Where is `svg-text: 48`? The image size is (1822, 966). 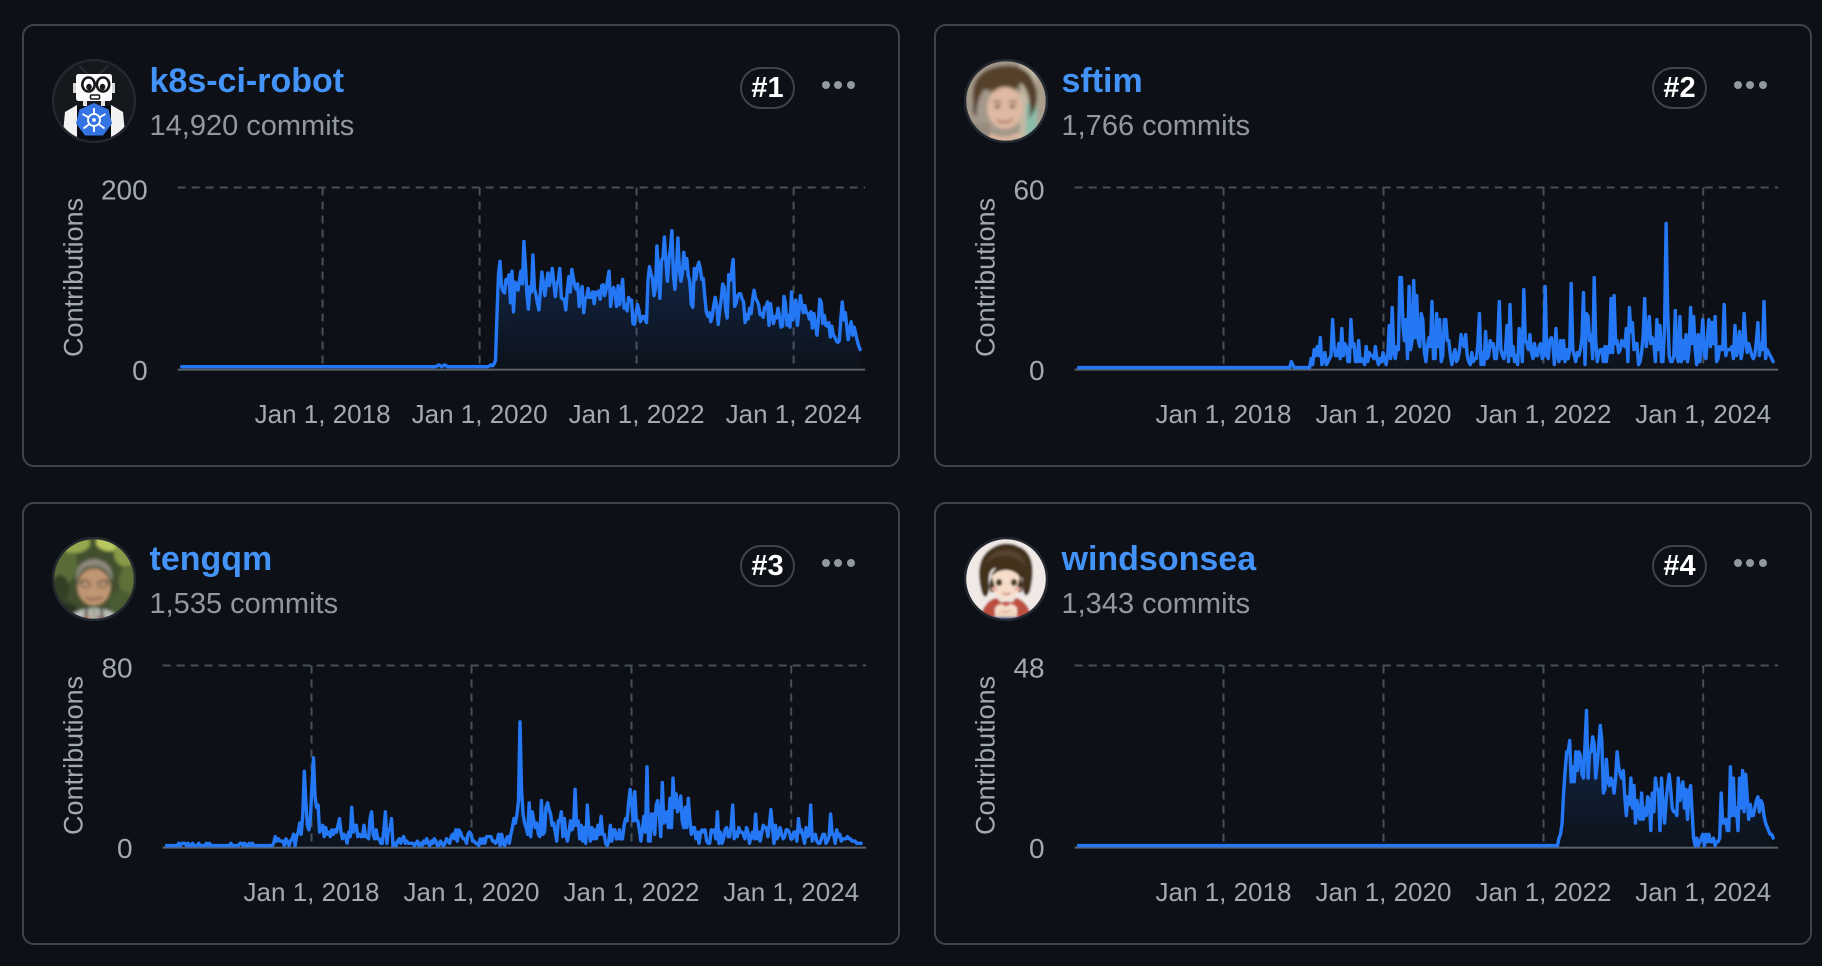
svg-text: 48 is located at coordinates (1028, 668).